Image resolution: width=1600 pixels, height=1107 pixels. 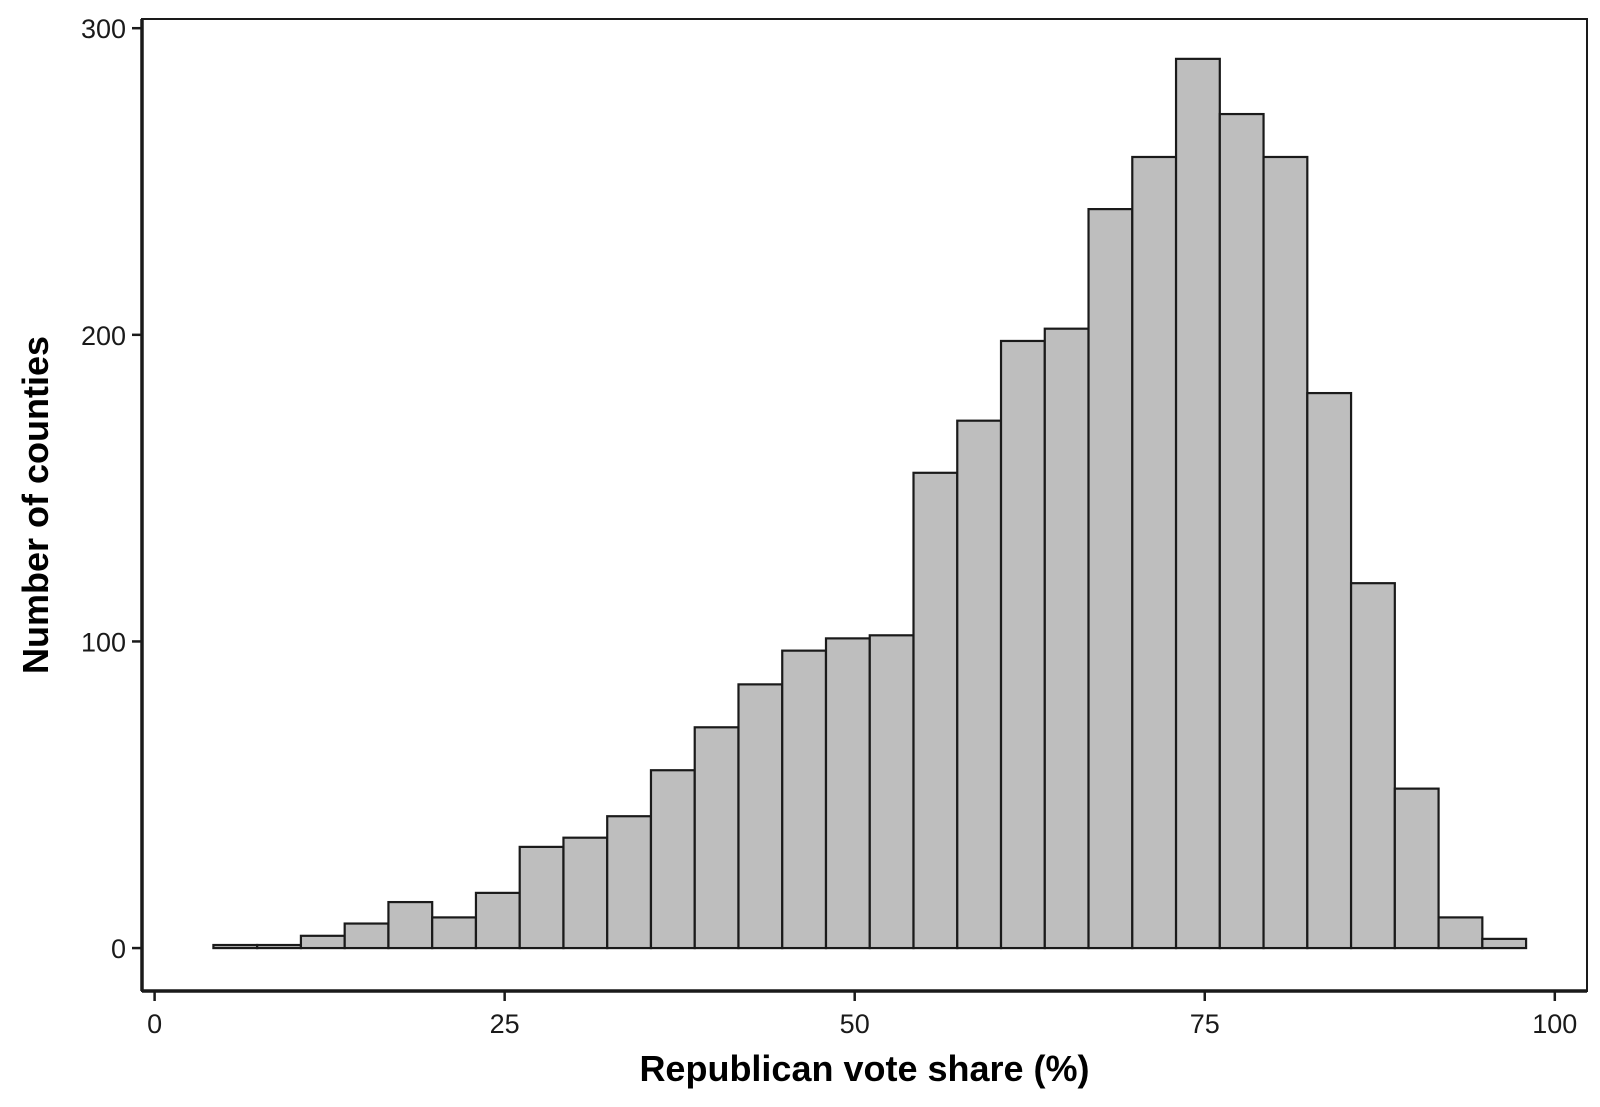 I want to click on x-tick-label: 75, so click(x=1205, y=1024).